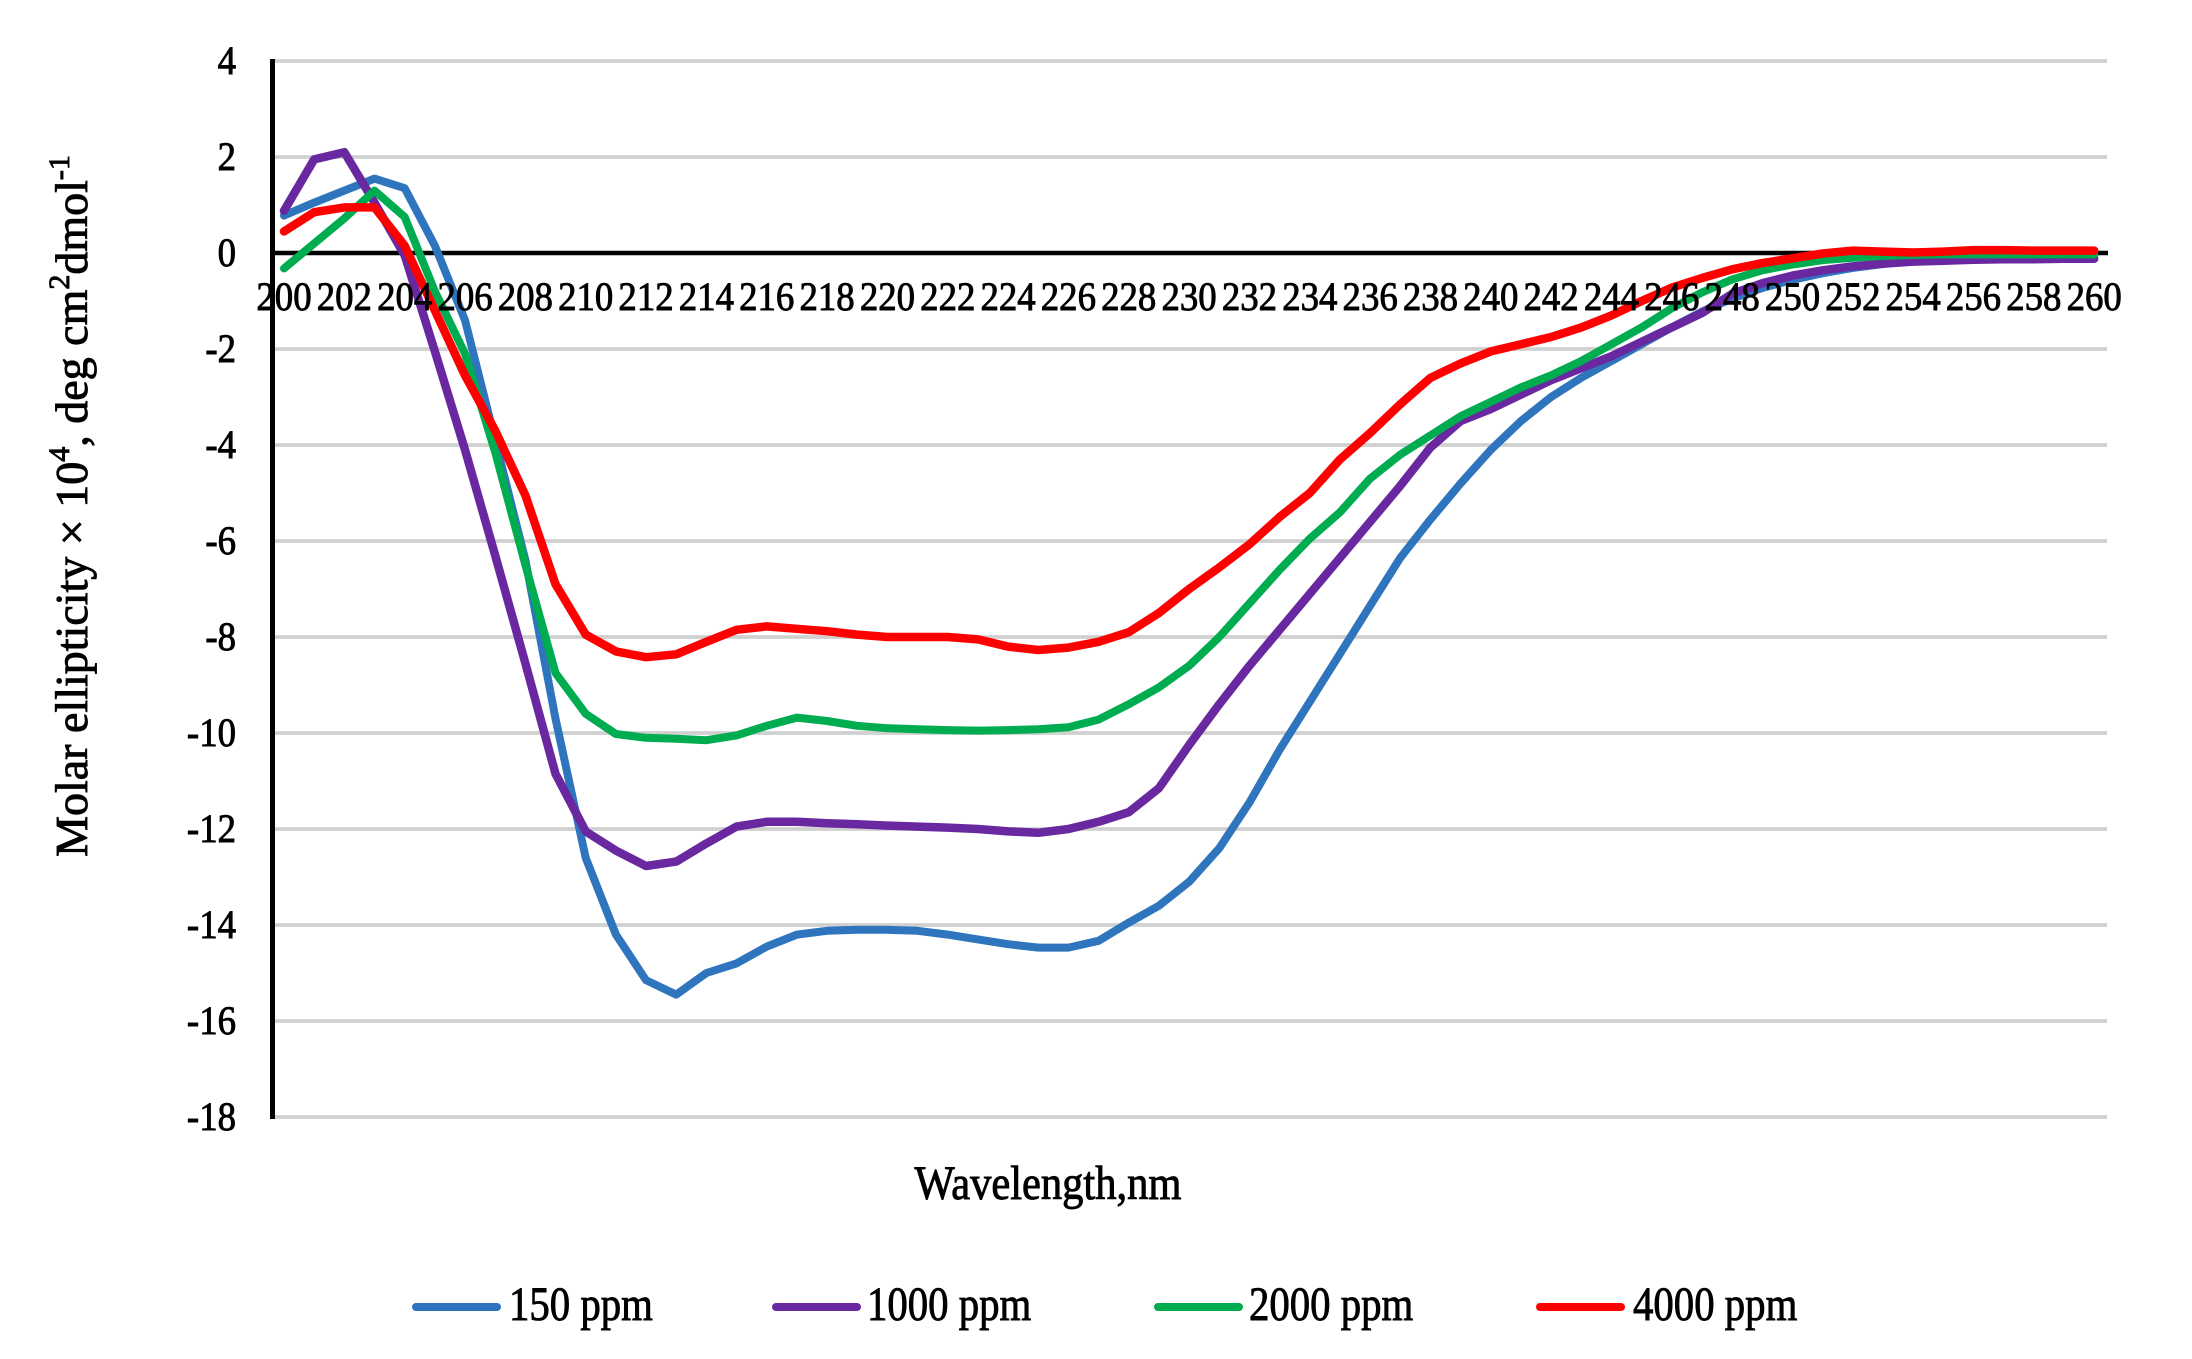  Describe the element at coordinates (220, 542) in the screenshot. I see `svg-text: -6` at that location.